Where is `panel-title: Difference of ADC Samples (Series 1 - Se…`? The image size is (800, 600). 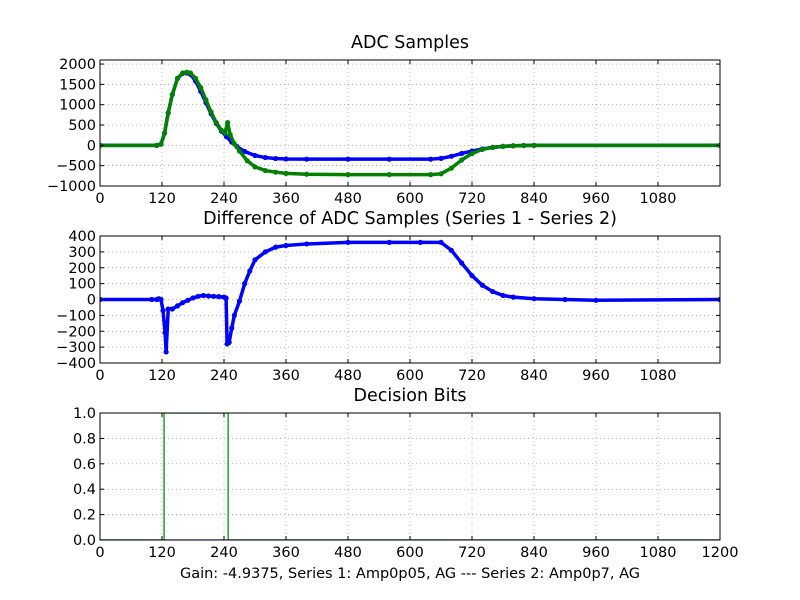 panel-title: Difference of ADC Samples (Series 1 - Se… is located at coordinates (410, 219).